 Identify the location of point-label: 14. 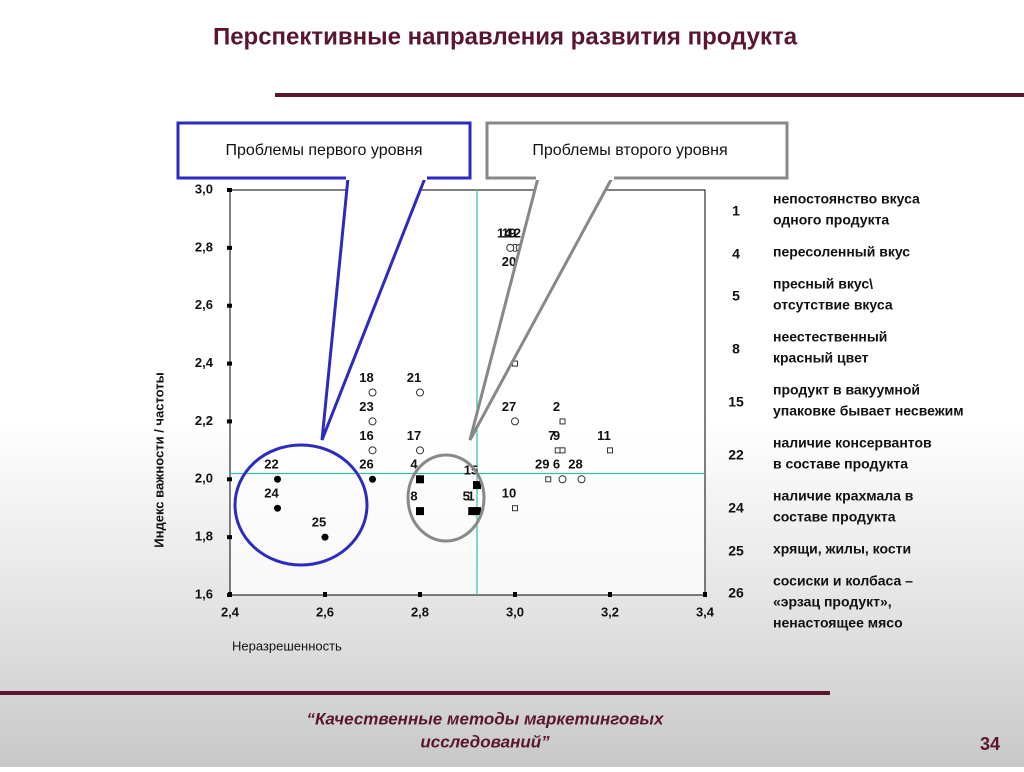
(504, 232).